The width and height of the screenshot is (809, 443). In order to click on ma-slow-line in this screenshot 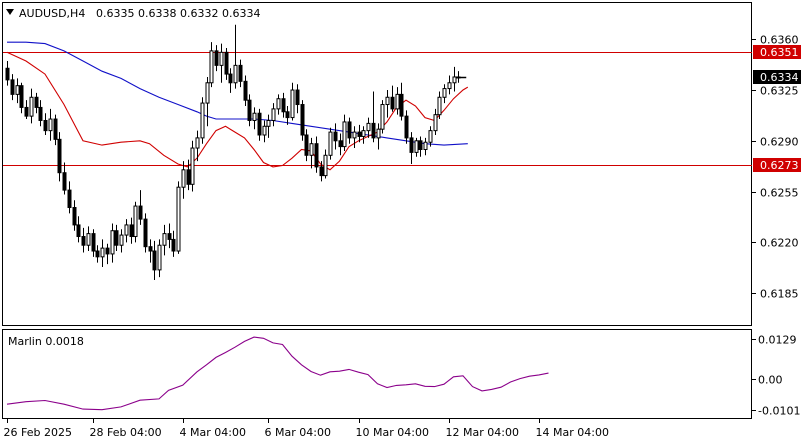, I will do `click(237, 93)`.